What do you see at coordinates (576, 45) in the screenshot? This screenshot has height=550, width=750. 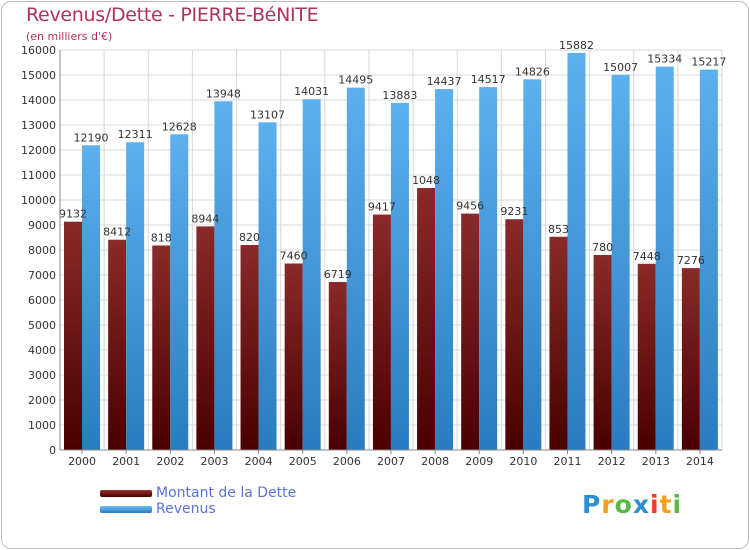 I see `data-label-revenus-2011: 15882` at bounding box center [576, 45].